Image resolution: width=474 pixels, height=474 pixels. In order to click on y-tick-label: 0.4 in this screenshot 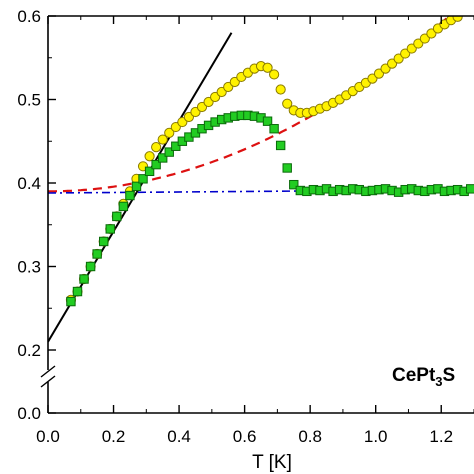, I will do `click(29, 183)`.